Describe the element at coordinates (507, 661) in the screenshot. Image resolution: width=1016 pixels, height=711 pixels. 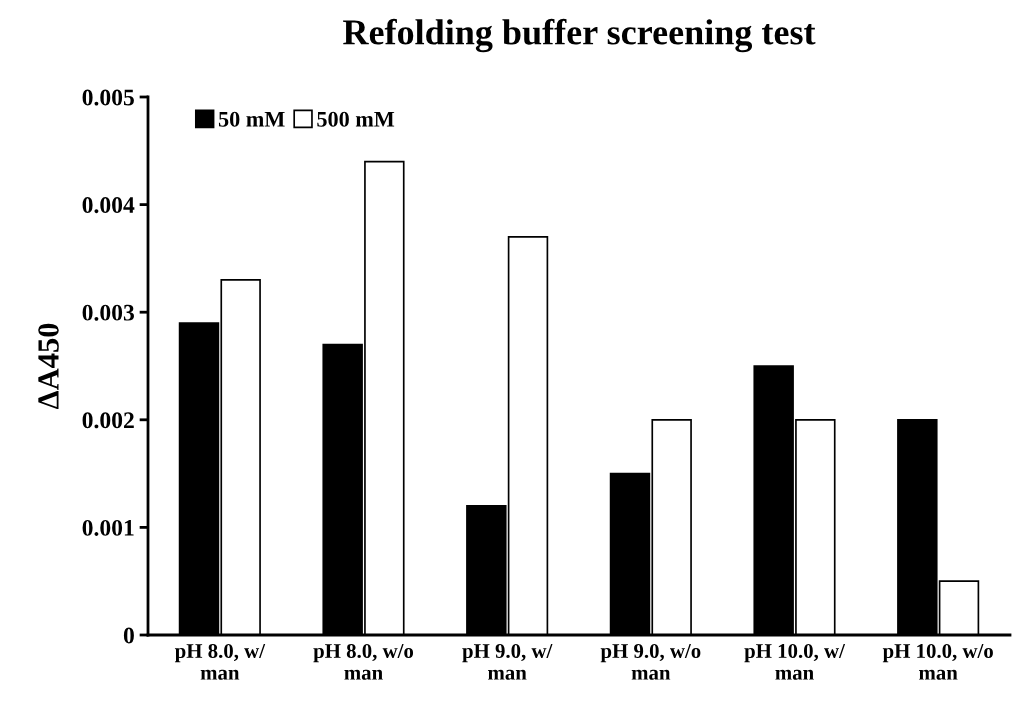
I see `x-tick-label: pH 9.0, w/ man` at that location.